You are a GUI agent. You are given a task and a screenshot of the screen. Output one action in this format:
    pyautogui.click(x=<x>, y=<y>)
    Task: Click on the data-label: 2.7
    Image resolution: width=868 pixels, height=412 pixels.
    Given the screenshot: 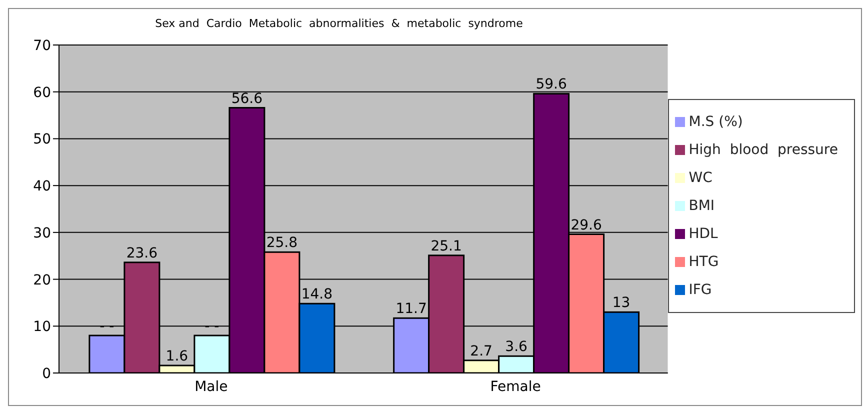 What is the action you would take?
    pyautogui.click(x=481, y=351)
    